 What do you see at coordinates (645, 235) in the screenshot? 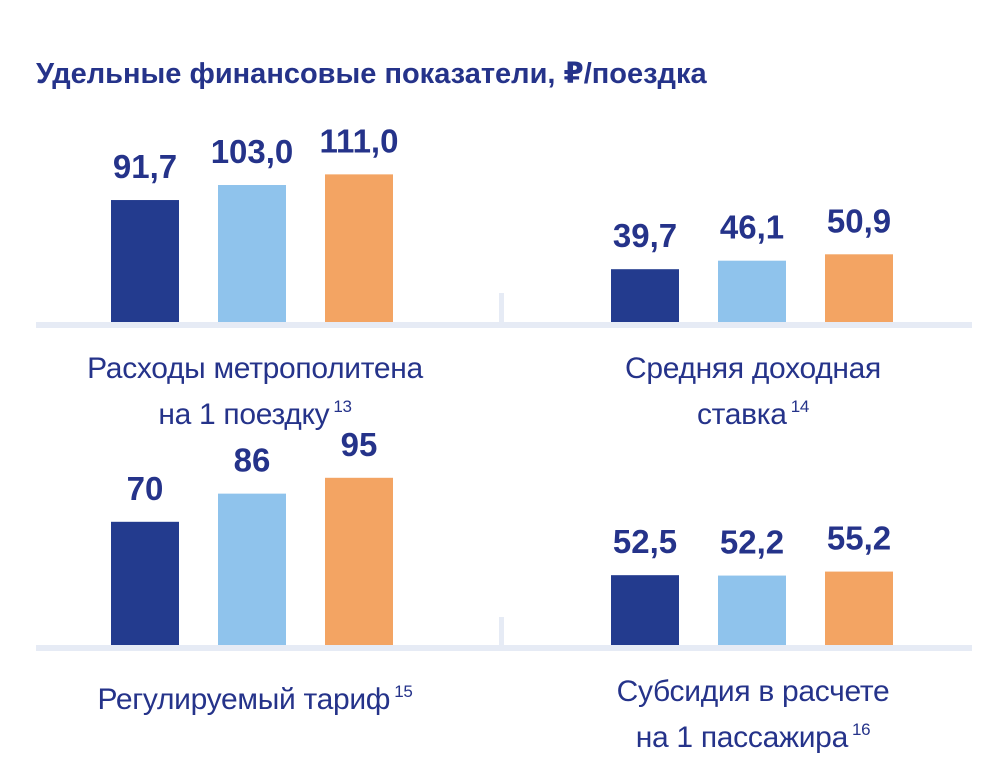
I see `average-revenue-value-label-1: 39,7` at bounding box center [645, 235].